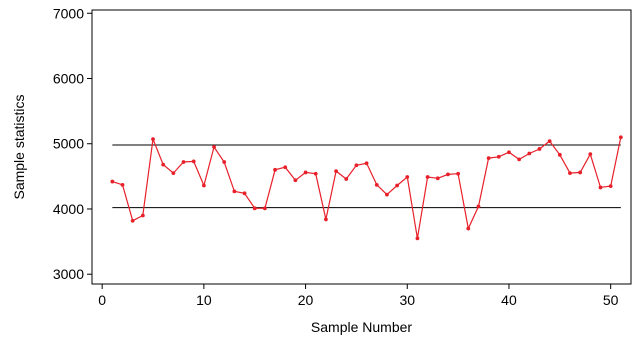 This screenshot has height=341, width=638. Describe the element at coordinates (358, 296) in the screenshot. I see `x-axis-ticks: 0 10 20 30 40 50` at that location.